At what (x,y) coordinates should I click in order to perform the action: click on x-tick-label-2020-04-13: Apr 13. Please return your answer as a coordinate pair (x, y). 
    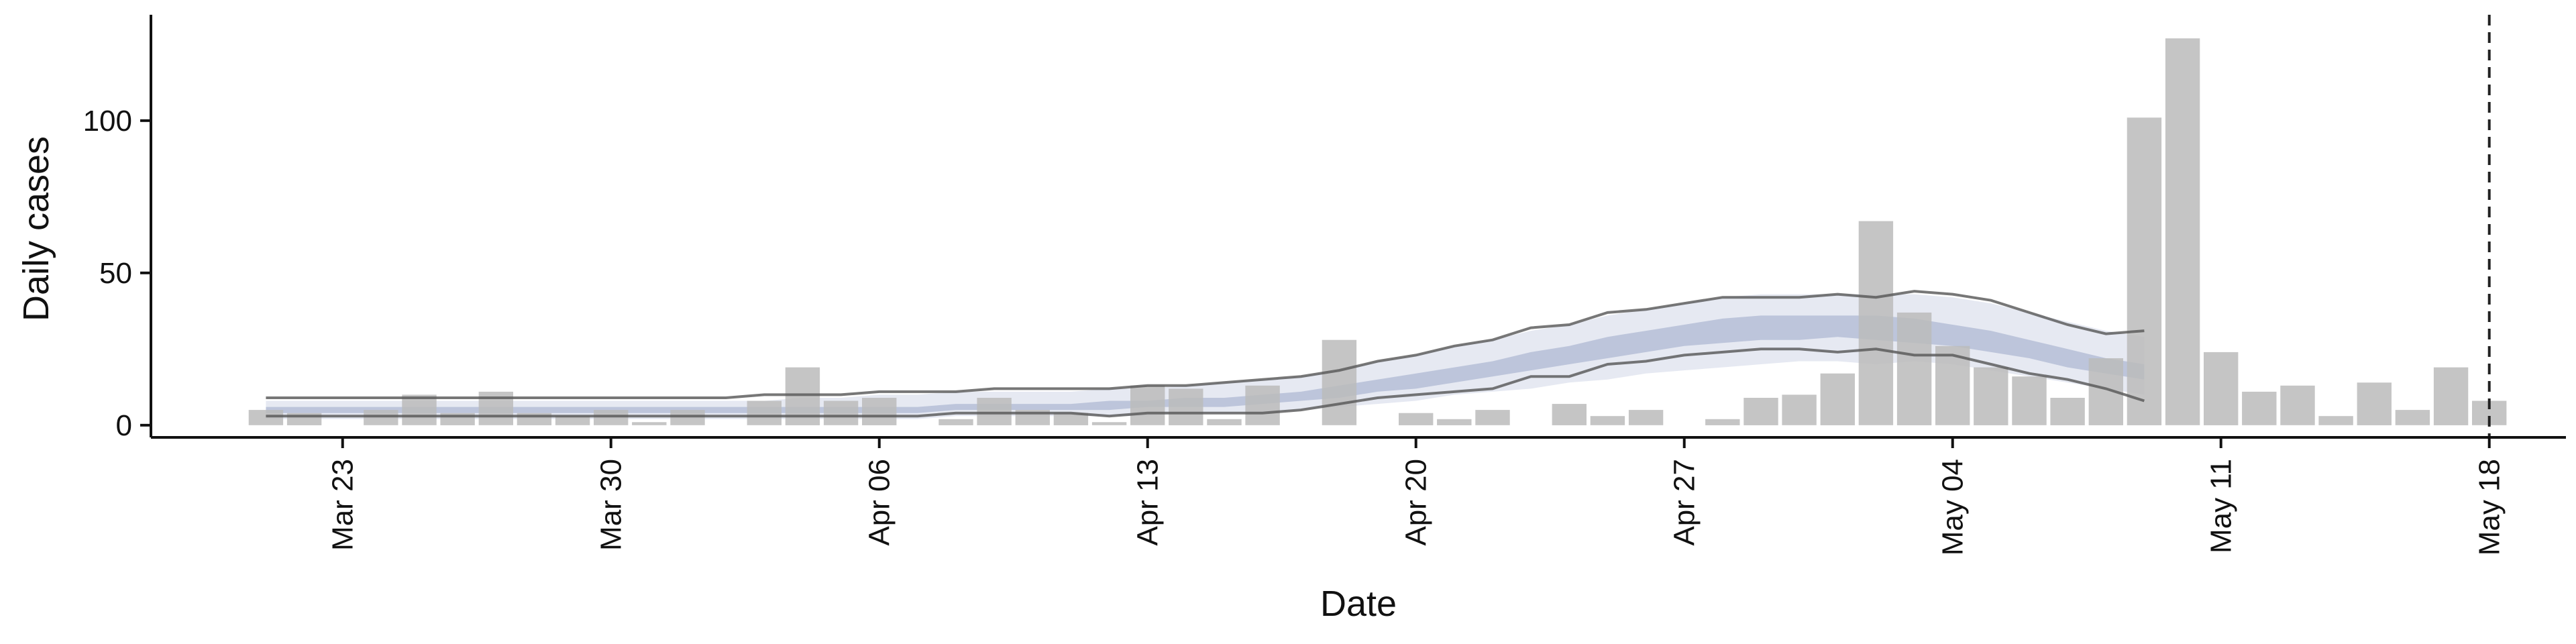
    Looking at the image, I should click on (1148, 502).